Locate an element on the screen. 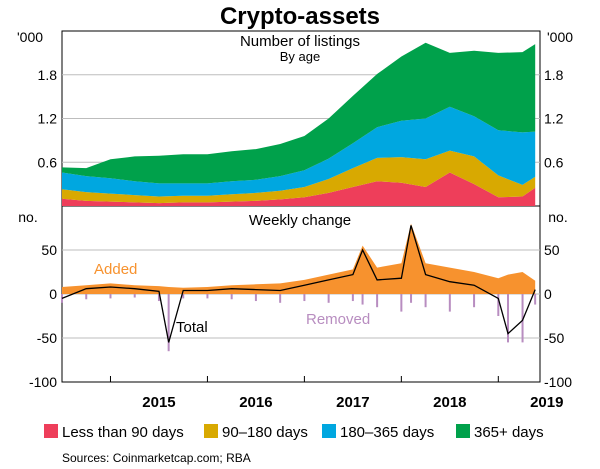 The image size is (600, 469). top-unit-right: '000 is located at coordinates (560, 37).